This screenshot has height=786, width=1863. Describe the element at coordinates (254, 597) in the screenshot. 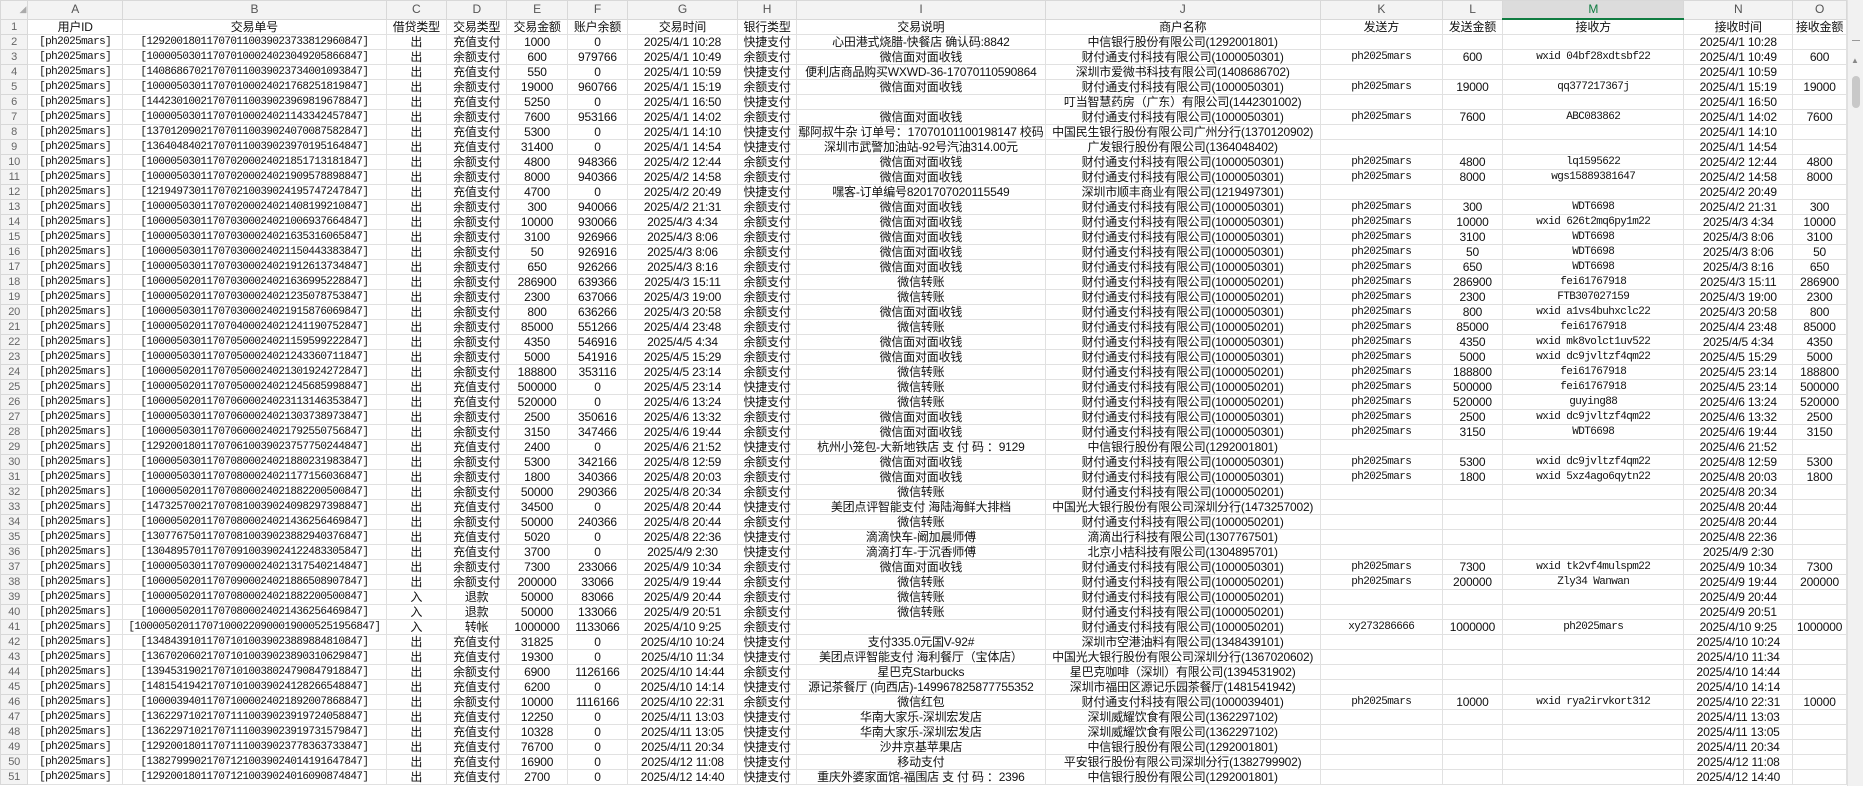

I see `cell-B: [100005020117070800024021882200500847]` at that location.